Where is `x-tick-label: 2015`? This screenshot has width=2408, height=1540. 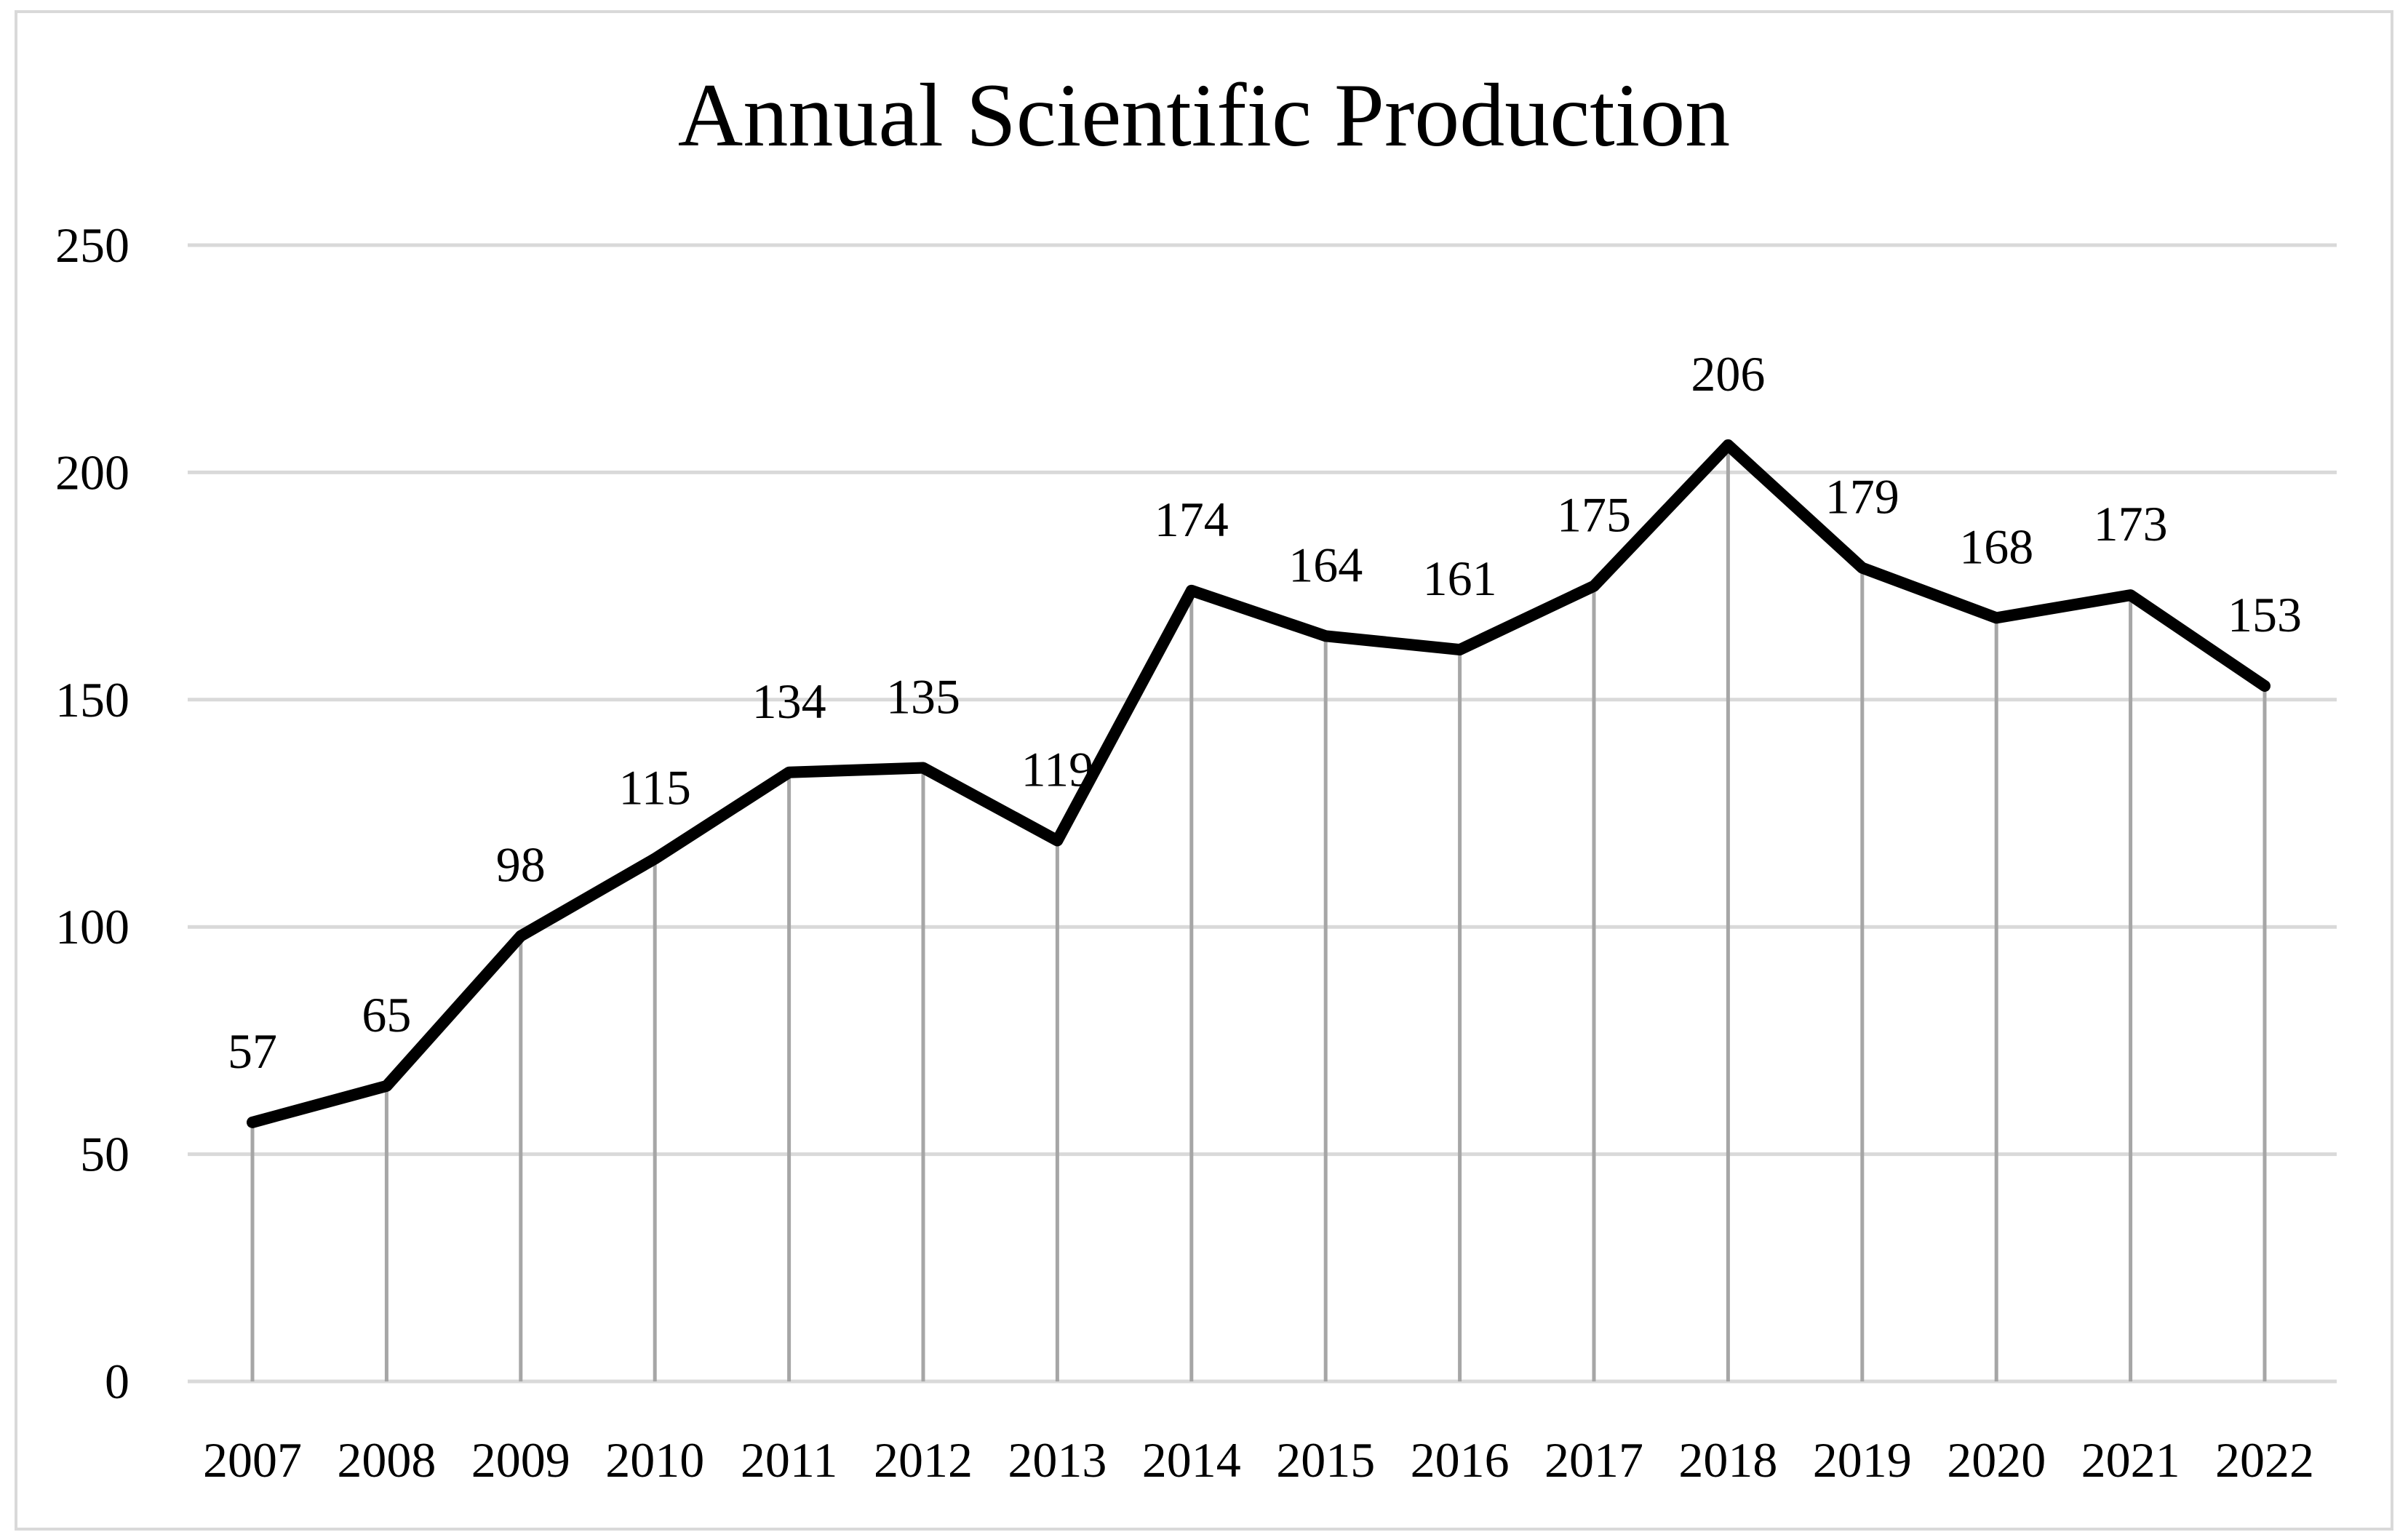
x-tick-label: 2015 is located at coordinates (1325, 1460).